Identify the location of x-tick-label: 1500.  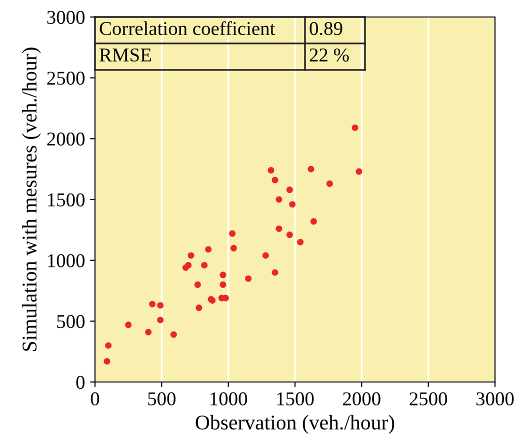
(295, 399).